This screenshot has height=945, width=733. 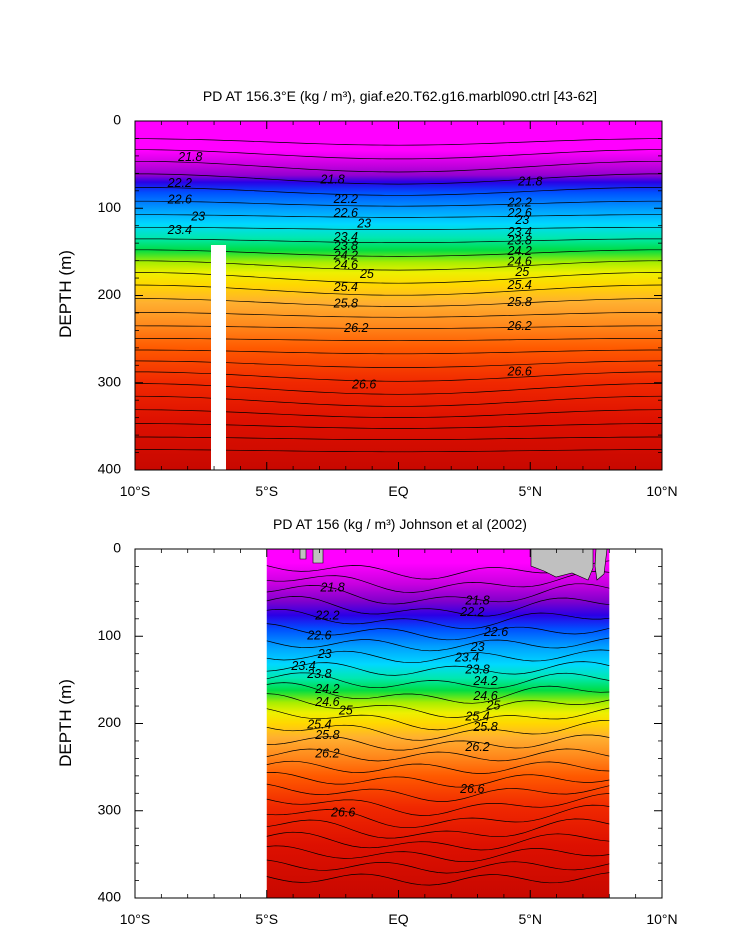 I want to click on top-contour-label: 24.6, so click(x=519, y=262).